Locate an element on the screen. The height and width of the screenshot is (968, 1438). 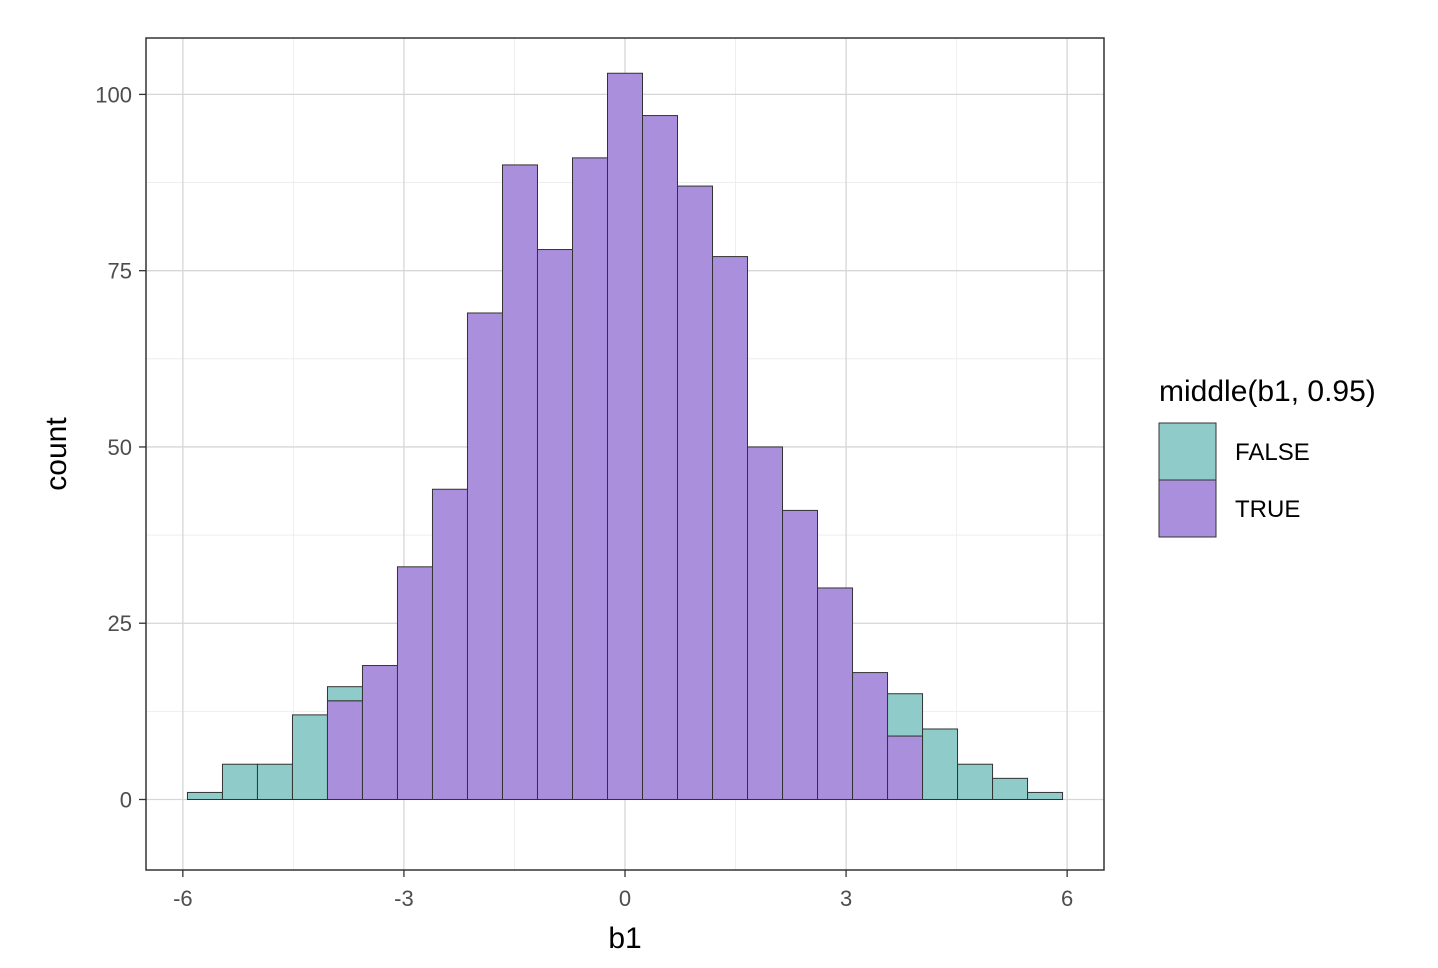
y-axis-ticks: 0 25 50 75 100 is located at coordinates (120, 447).